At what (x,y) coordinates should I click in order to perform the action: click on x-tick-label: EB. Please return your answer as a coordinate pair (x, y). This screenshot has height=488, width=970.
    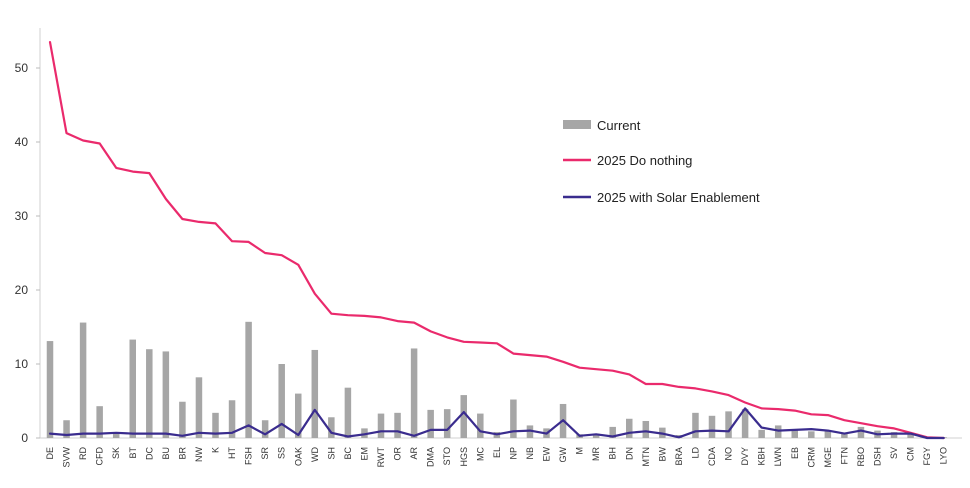
    Looking at the image, I should click on (795, 453).